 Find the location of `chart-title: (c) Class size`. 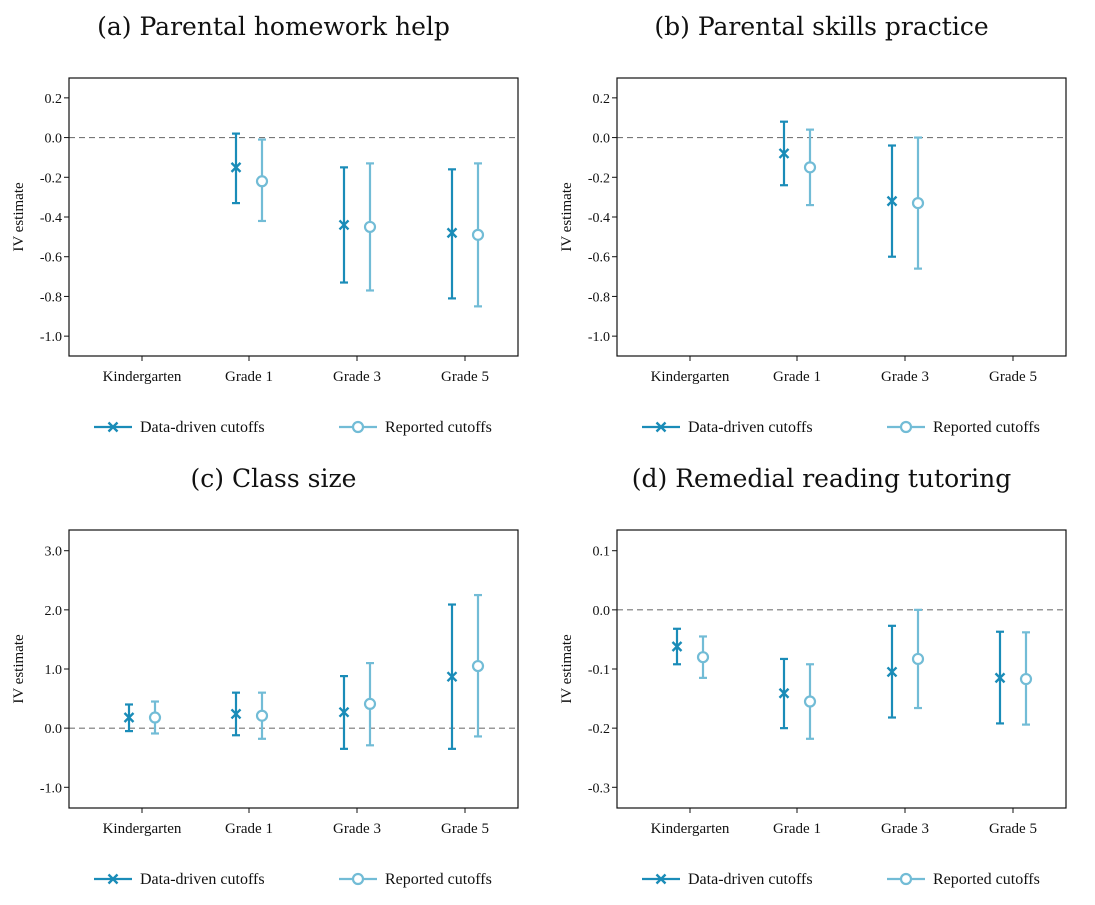

chart-title: (c) Class size is located at coordinates (273, 478).